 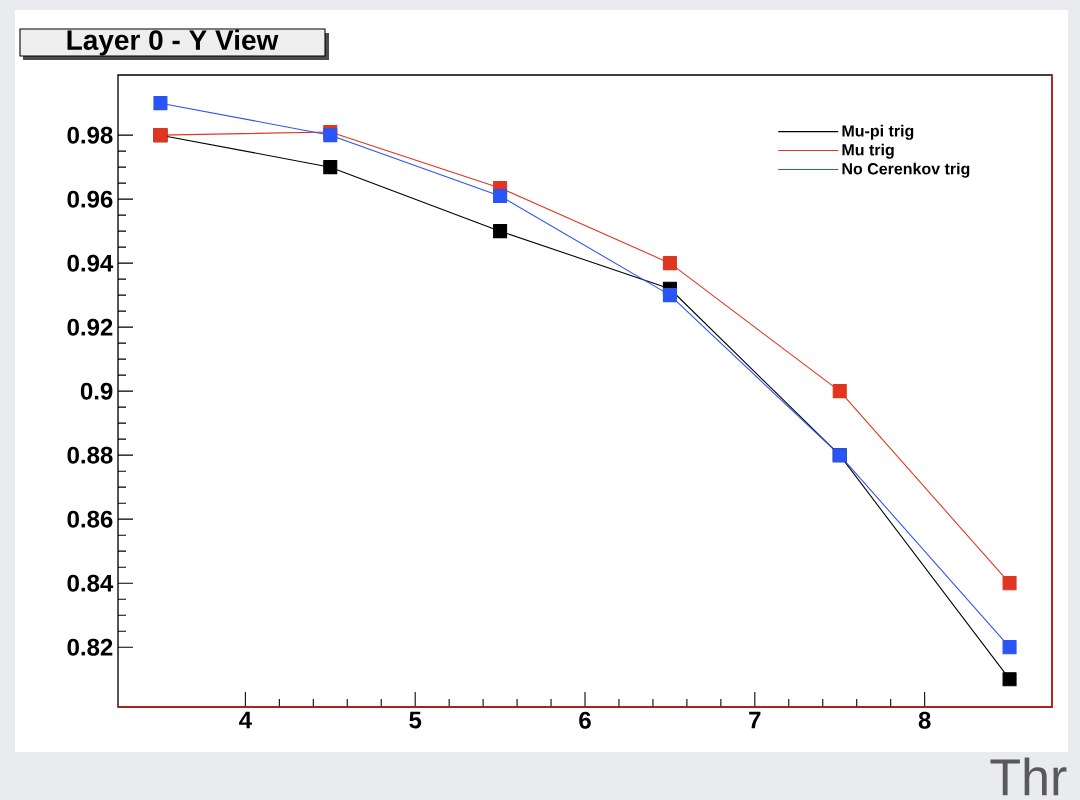 What do you see at coordinates (585, 720) in the screenshot?
I see `x-tick-label: 6` at bounding box center [585, 720].